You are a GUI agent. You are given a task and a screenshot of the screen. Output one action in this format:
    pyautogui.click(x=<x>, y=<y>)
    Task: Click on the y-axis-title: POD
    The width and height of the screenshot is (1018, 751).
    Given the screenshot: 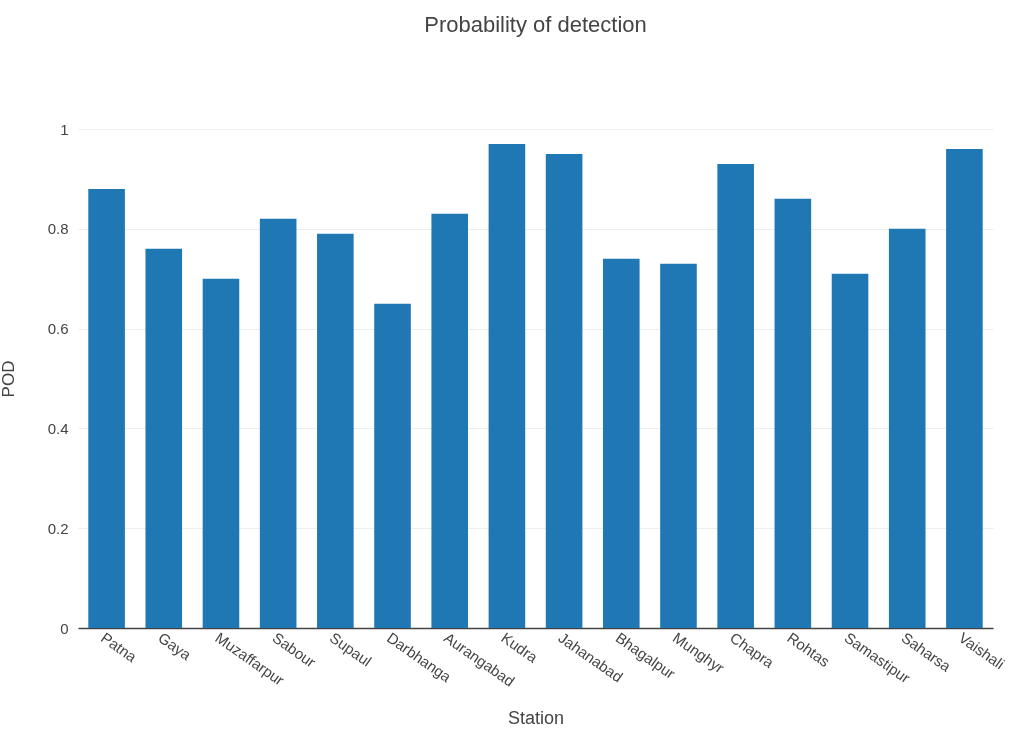 What is the action you would take?
    pyautogui.click(x=9, y=379)
    